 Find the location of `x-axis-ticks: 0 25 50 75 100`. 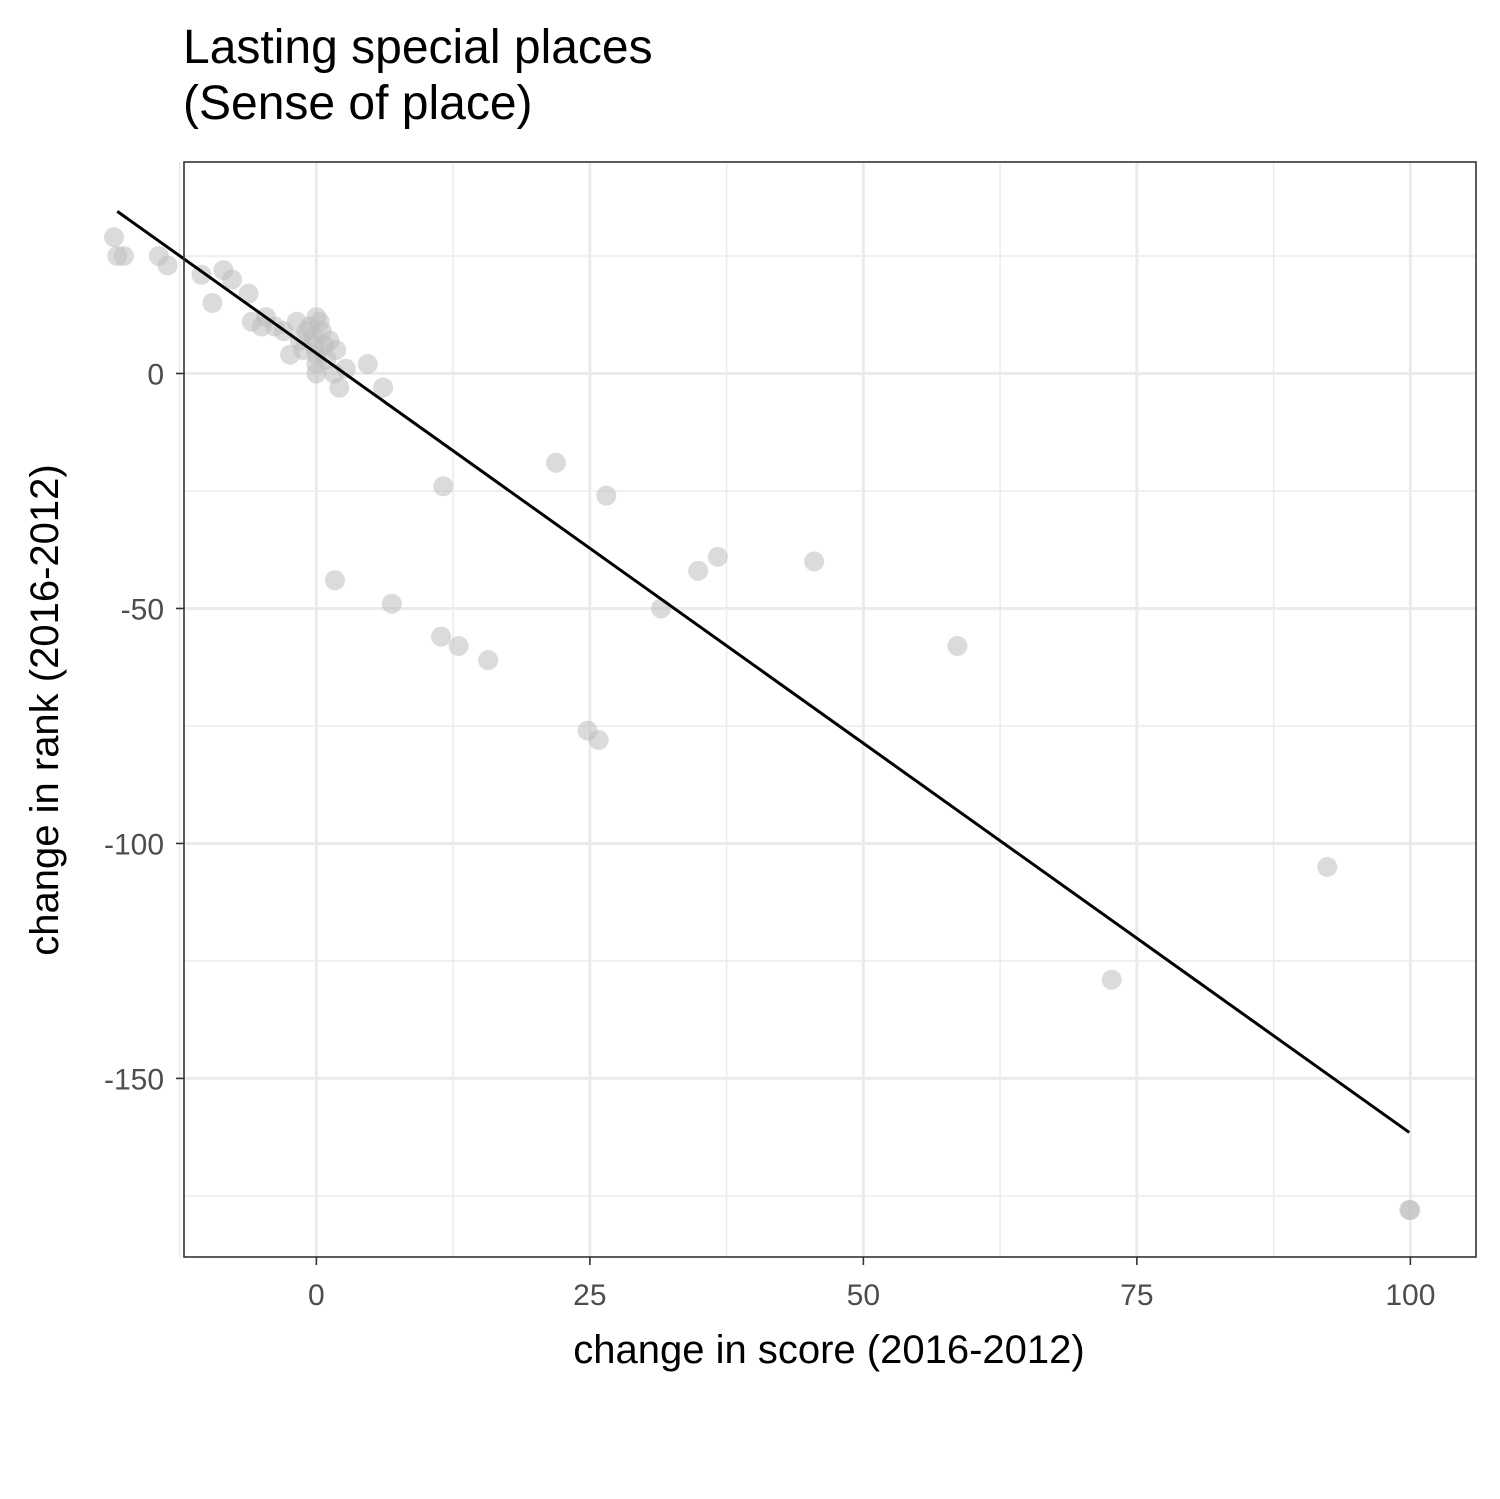

x-axis-ticks: 0 25 50 75 100 is located at coordinates (871, 1284).